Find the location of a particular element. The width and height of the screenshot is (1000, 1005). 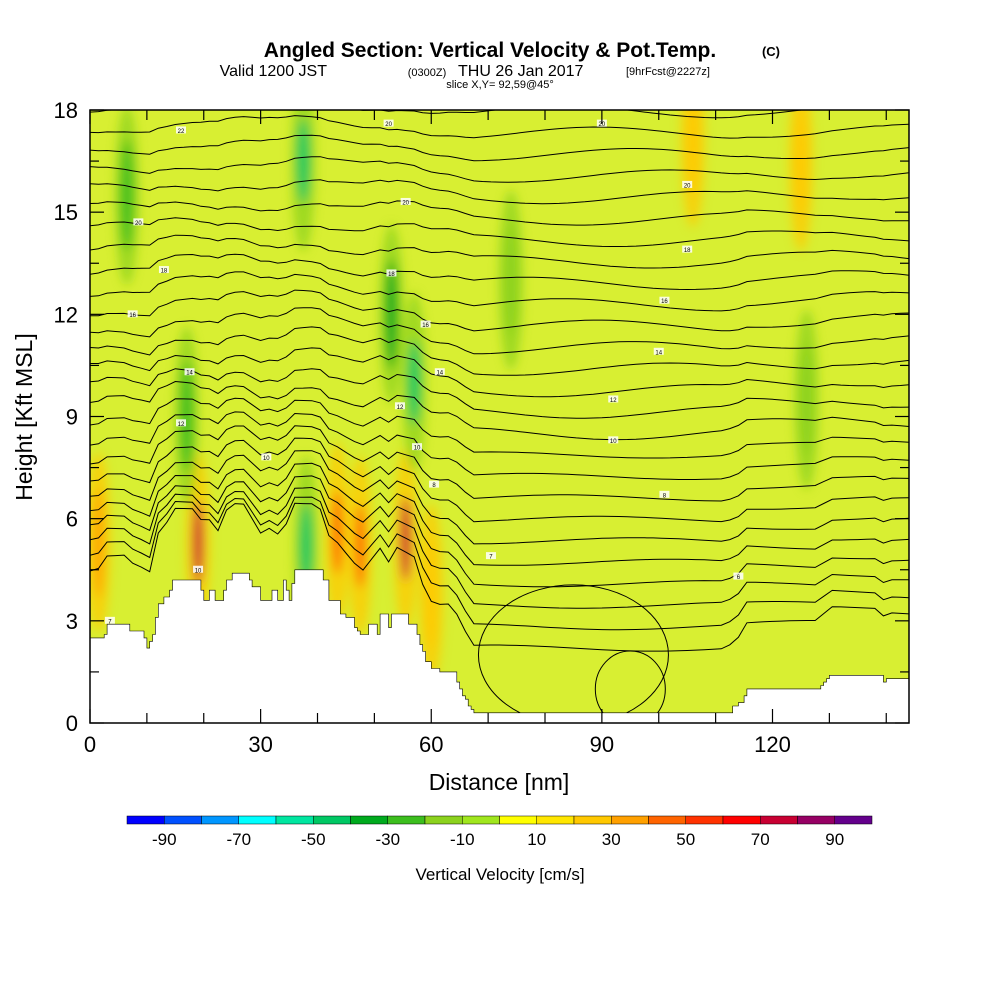

svg-text: 8 is located at coordinates (665, 496).